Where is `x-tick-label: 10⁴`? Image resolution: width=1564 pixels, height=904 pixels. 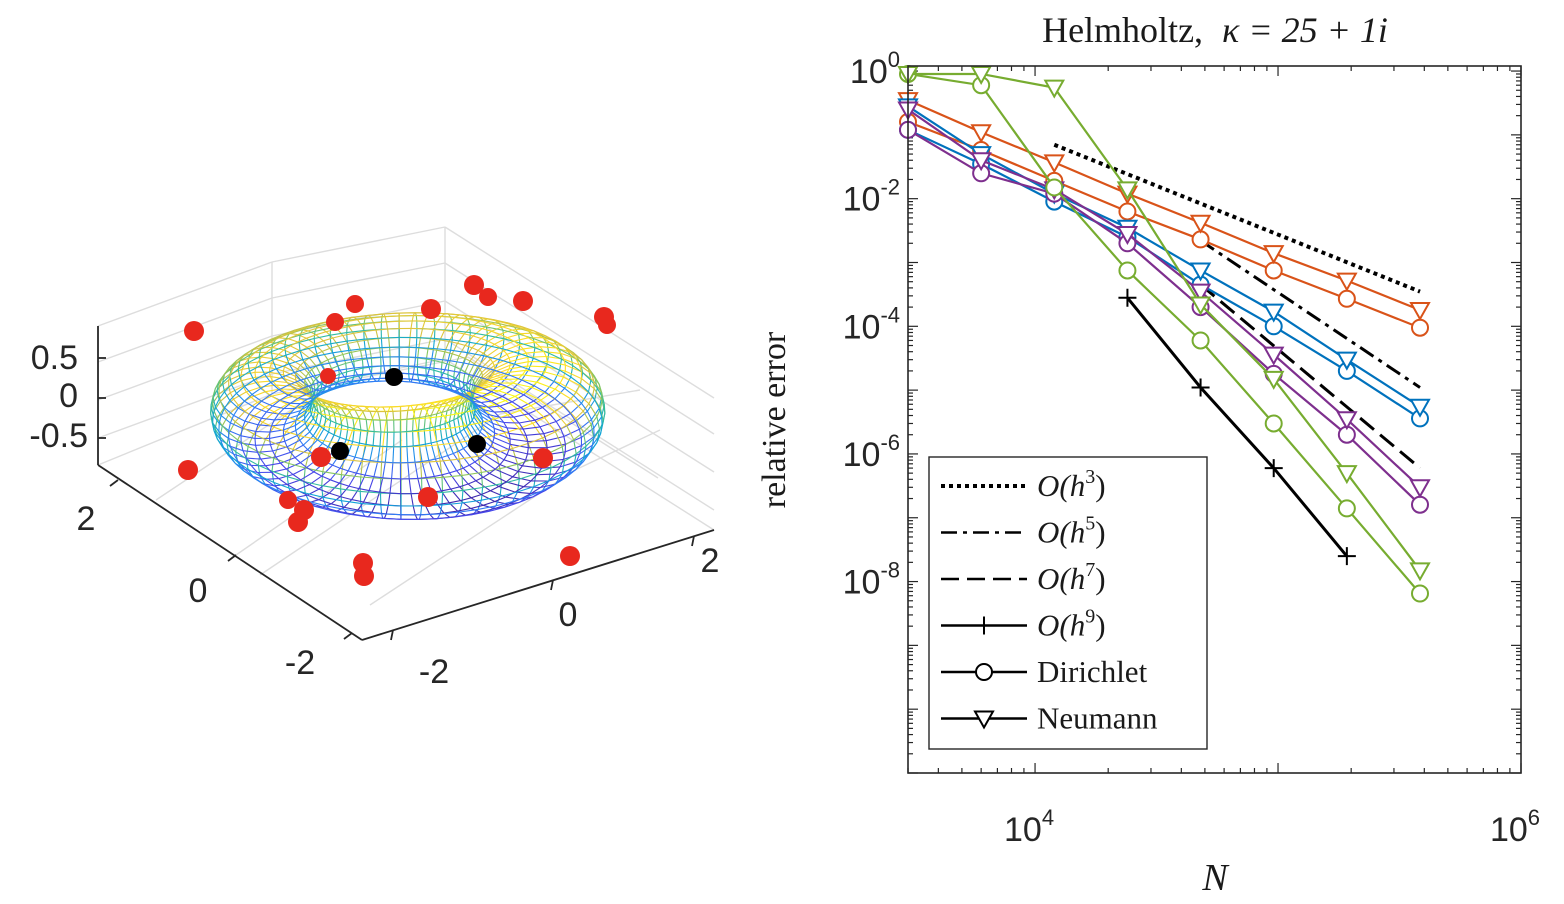
x-tick-label: 10⁴ is located at coordinates (1029, 827).